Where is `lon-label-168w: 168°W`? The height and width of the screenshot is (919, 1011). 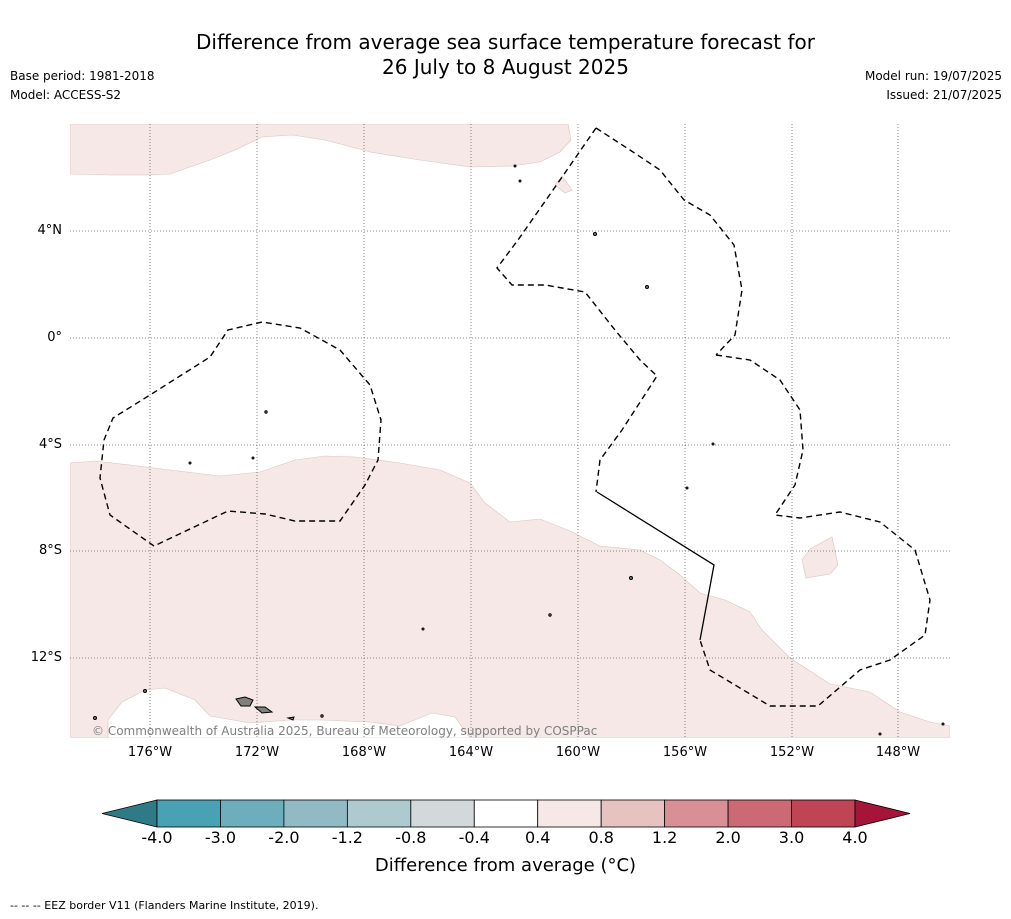 lon-label-168w: 168°W is located at coordinates (364, 752).